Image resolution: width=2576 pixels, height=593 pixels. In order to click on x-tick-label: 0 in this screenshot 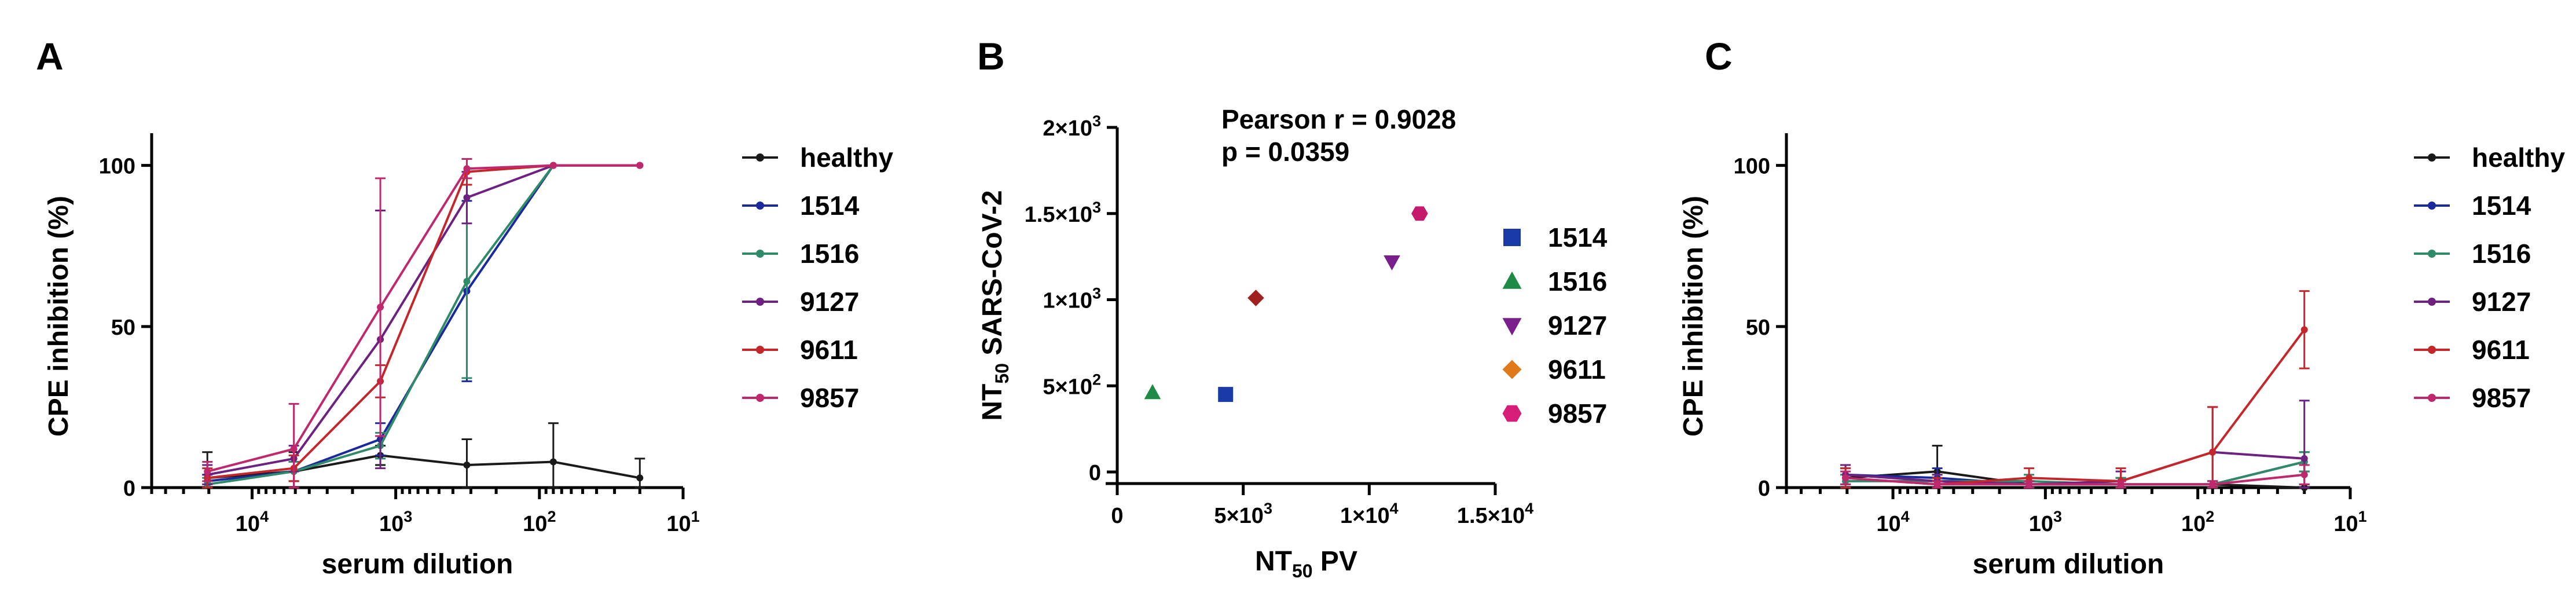, I will do `click(1117, 516)`.